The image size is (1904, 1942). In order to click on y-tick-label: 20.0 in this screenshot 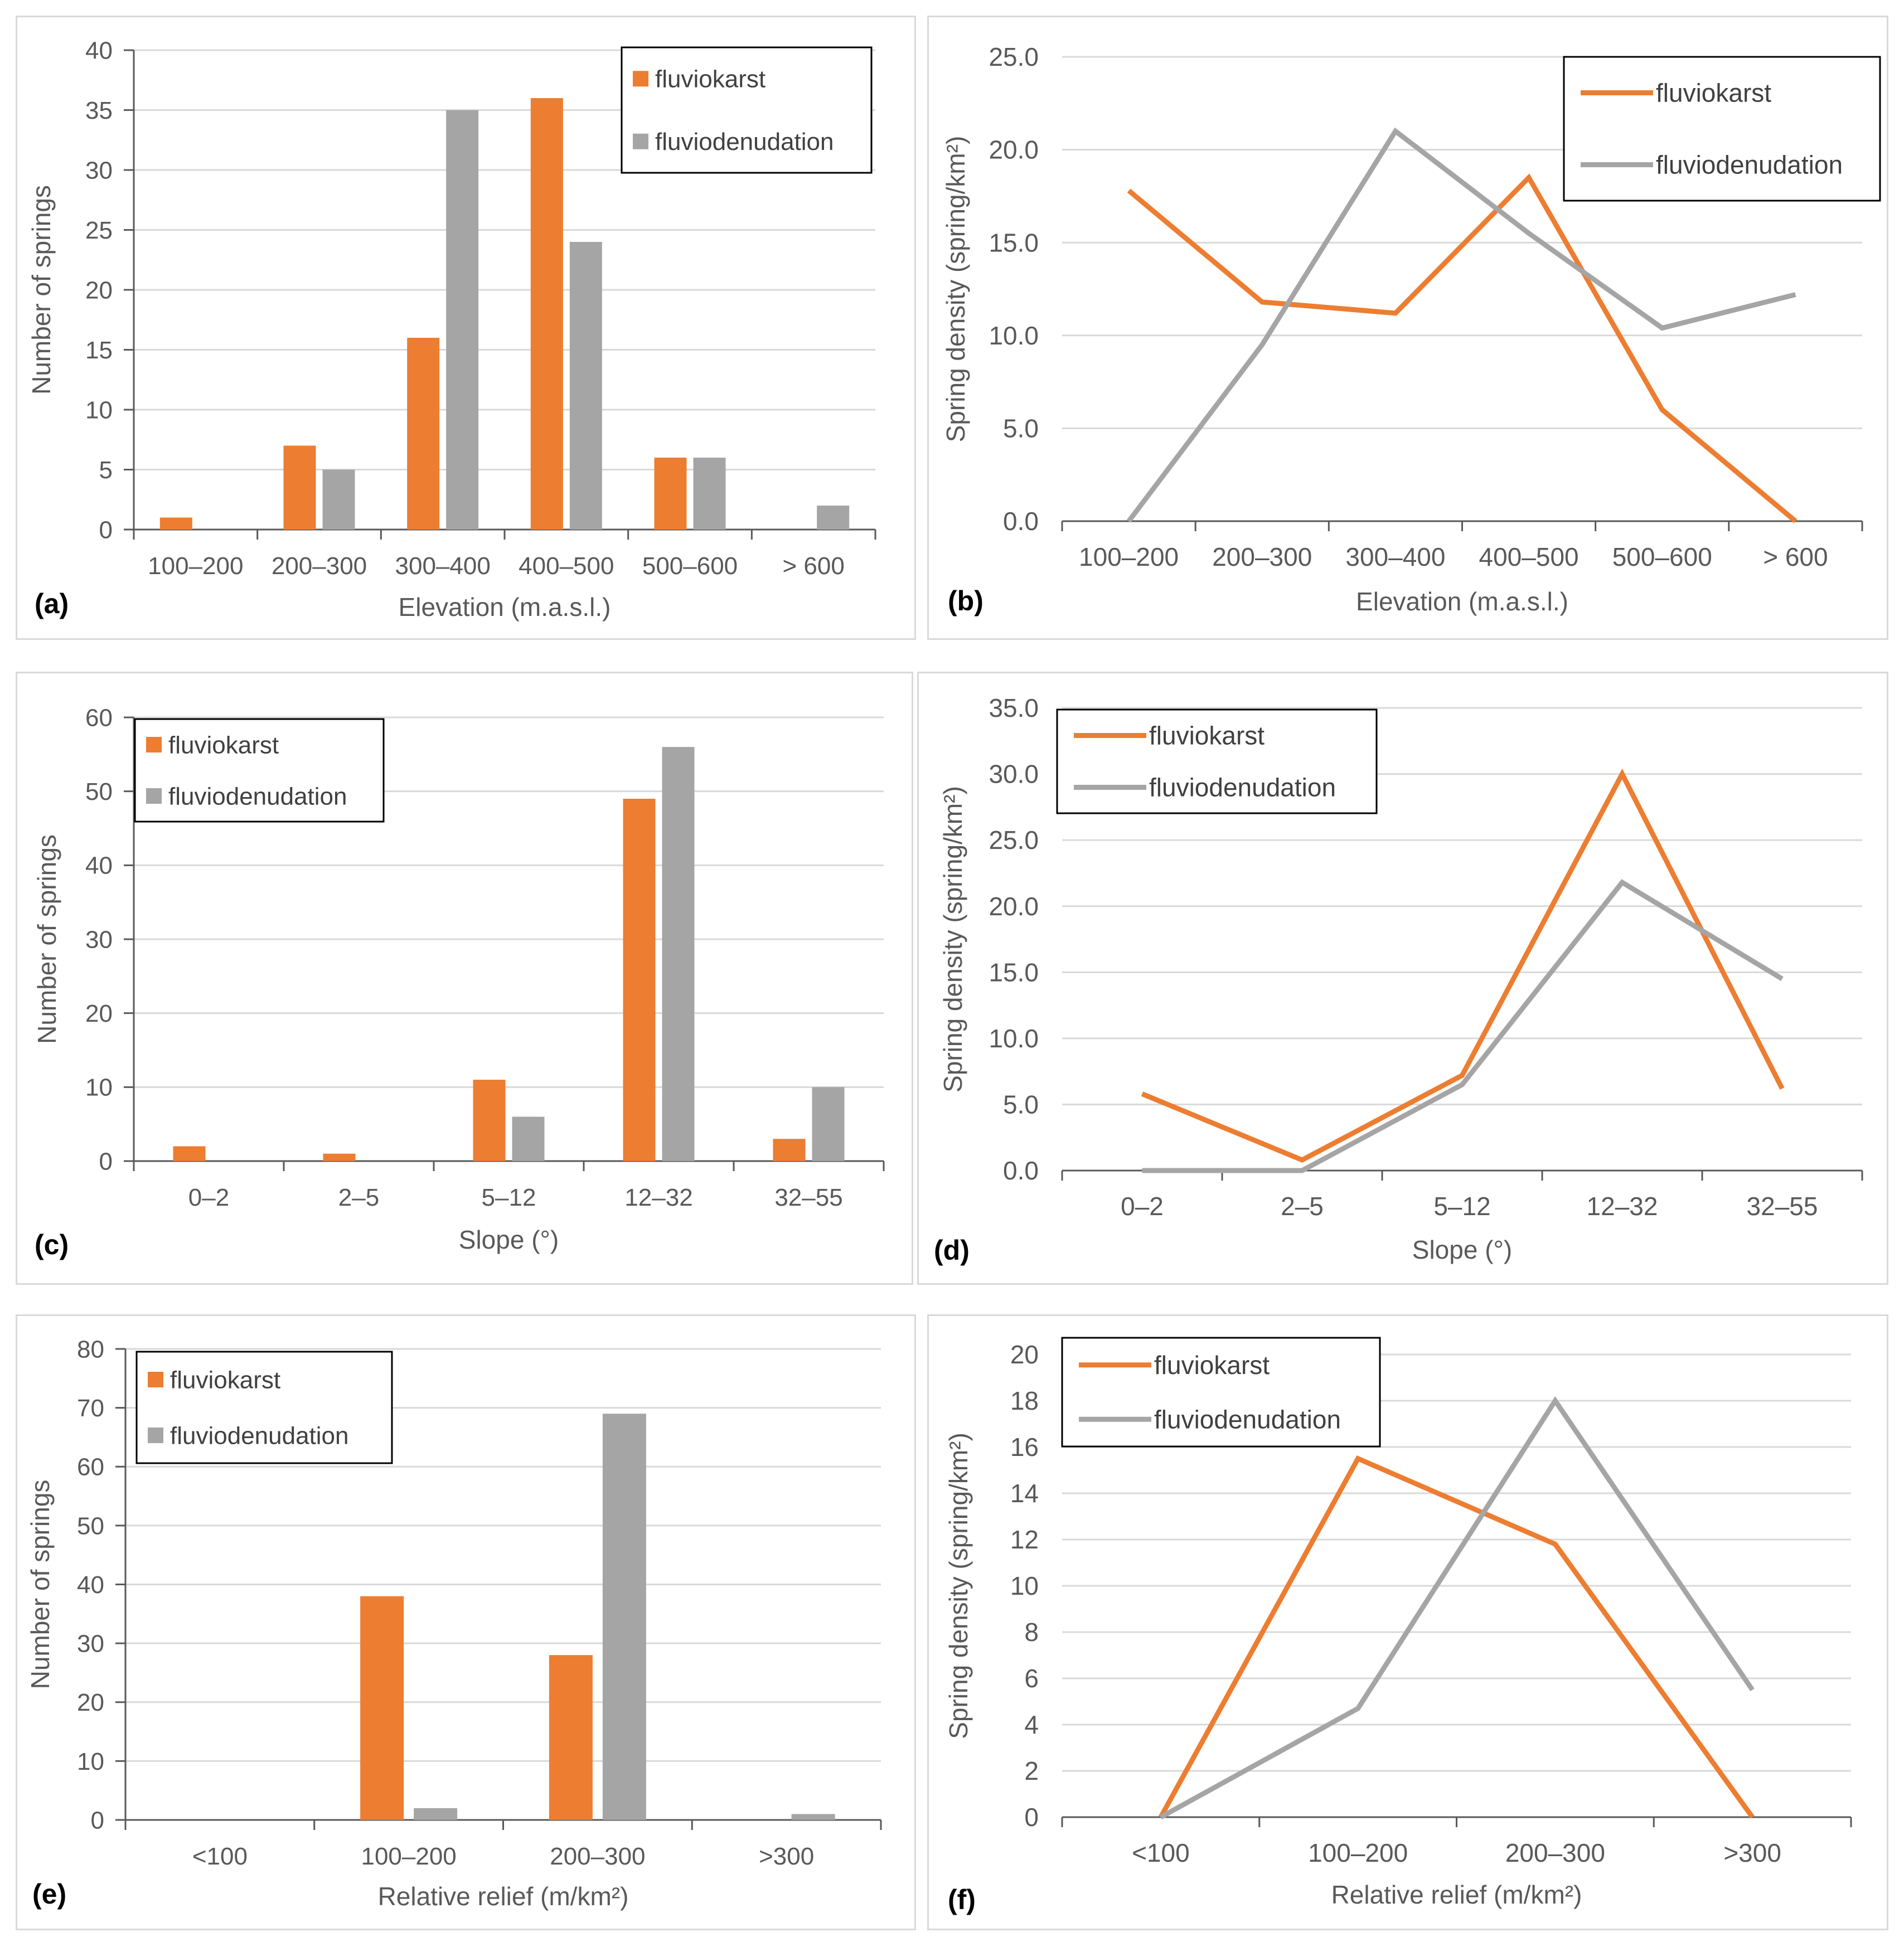, I will do `click(1014, 149)`.